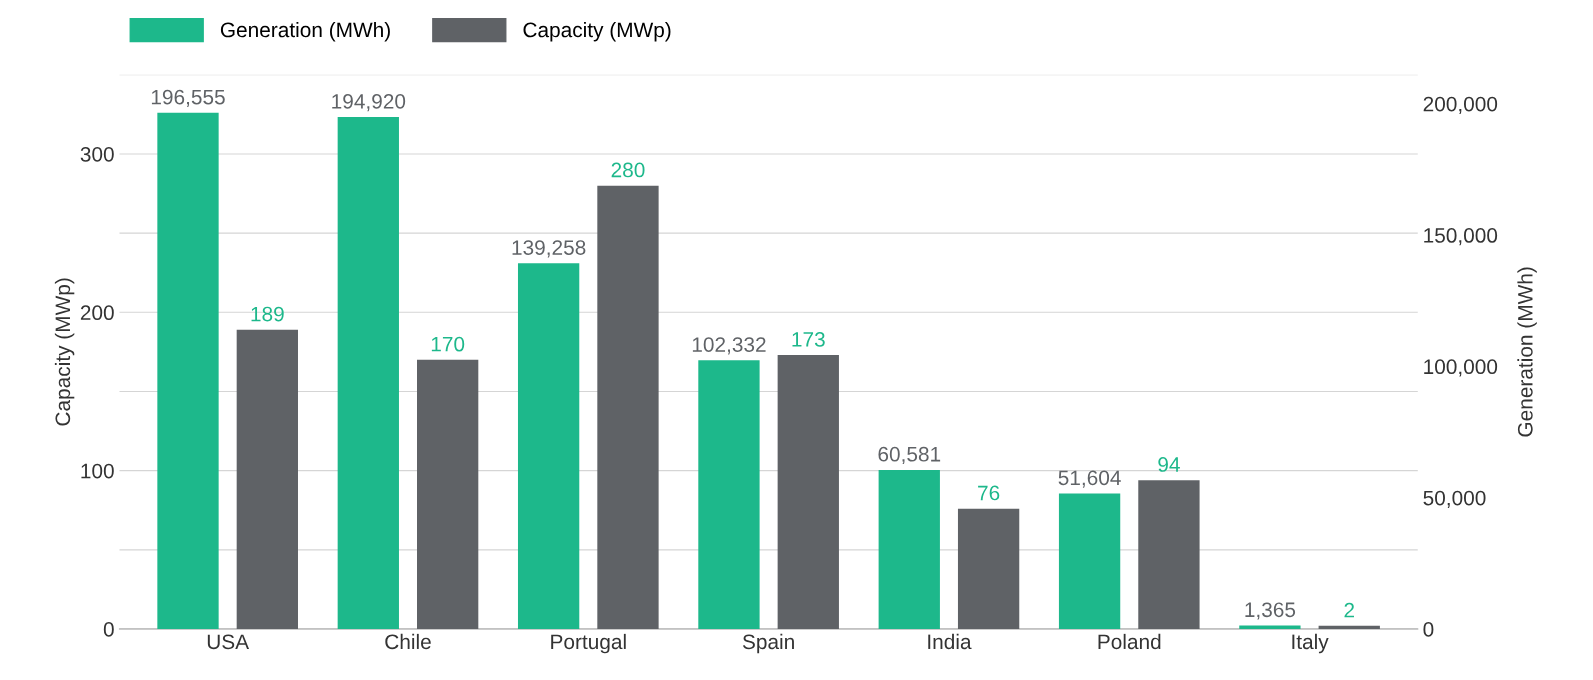 The image size is (1593, 680). Describe the element at coordinates (1089, 479) in the screenshot. I see `data-label: 51,604` at that location.